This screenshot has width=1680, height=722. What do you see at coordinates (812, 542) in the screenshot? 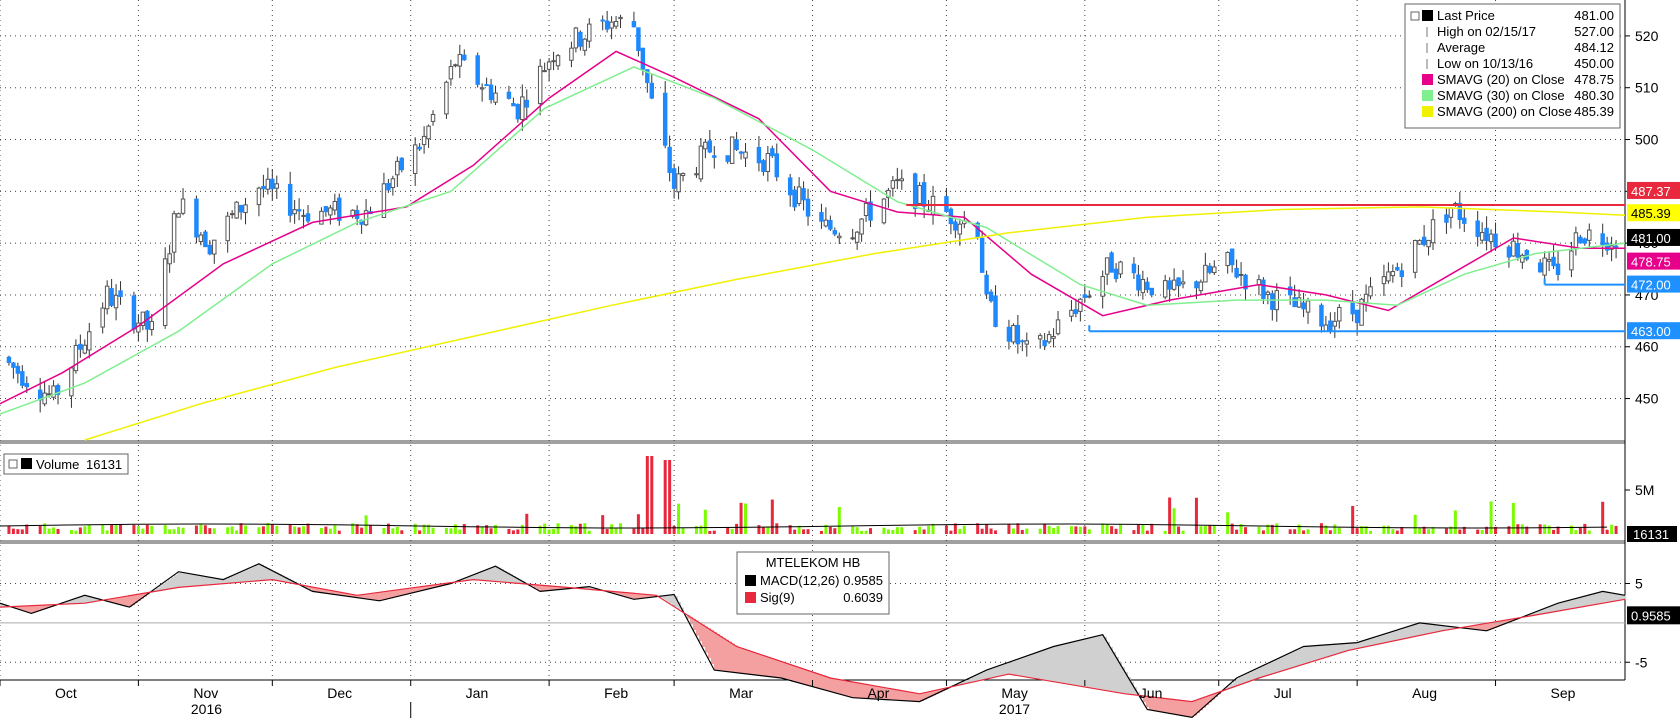
I see `panel-separator` at bounding box center [812, 542].